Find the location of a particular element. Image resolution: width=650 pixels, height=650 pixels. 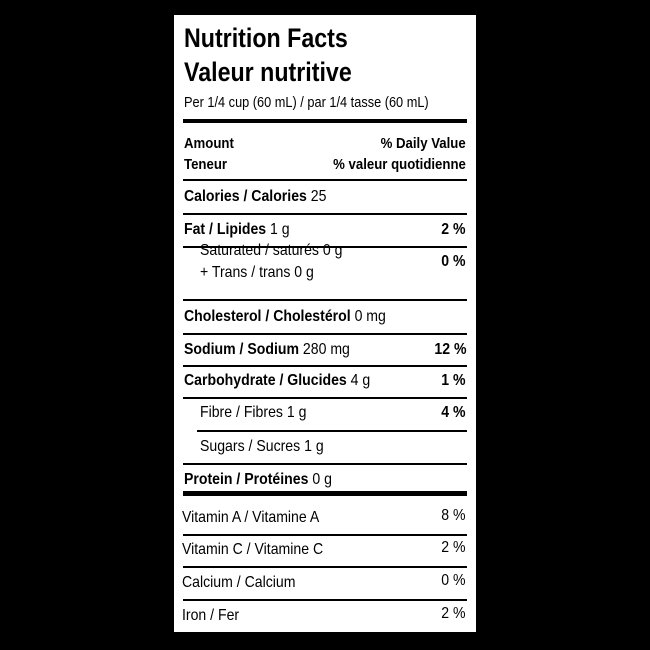

vitamin-name: Vitamin C / Vitamine C is located at coordinates (253, 549).